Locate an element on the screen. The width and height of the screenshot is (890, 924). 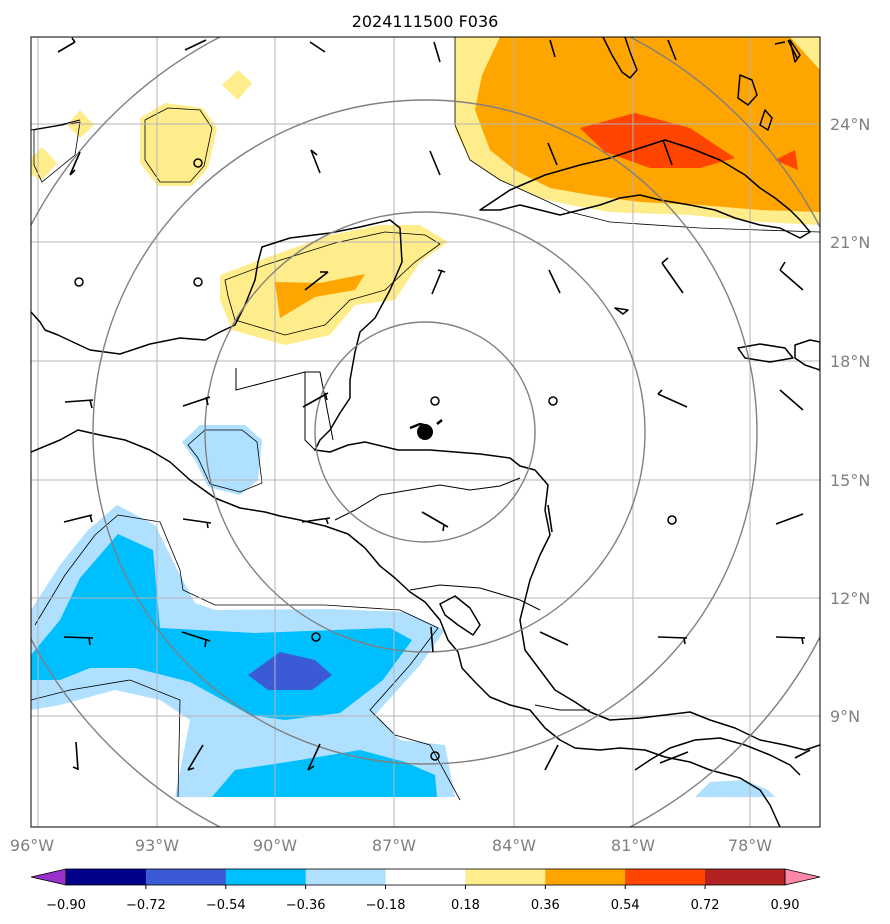
latitude-labels: 9°N 12°N 15°N 18°N 21°N 24°N is located at coordinates (850, 420).